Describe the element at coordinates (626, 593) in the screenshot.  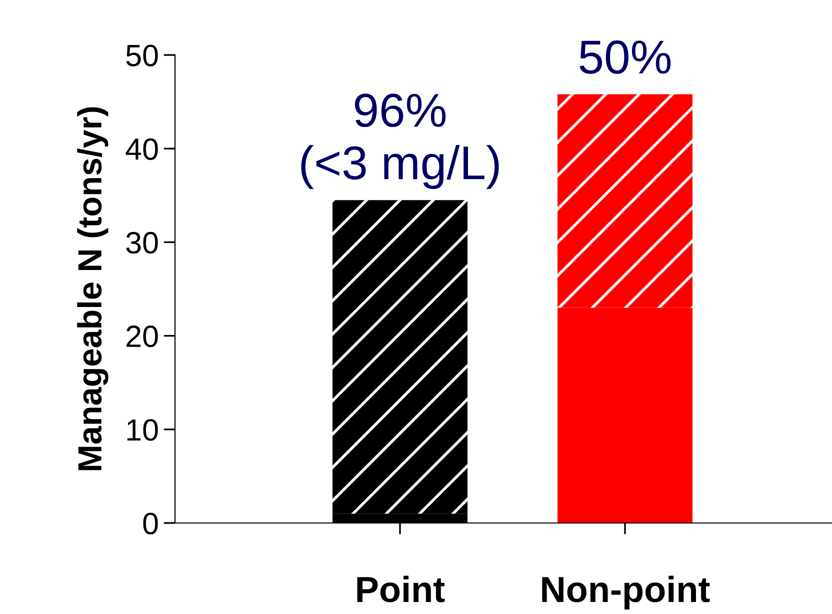
I see `x-tick-label: Non-point` at that location.